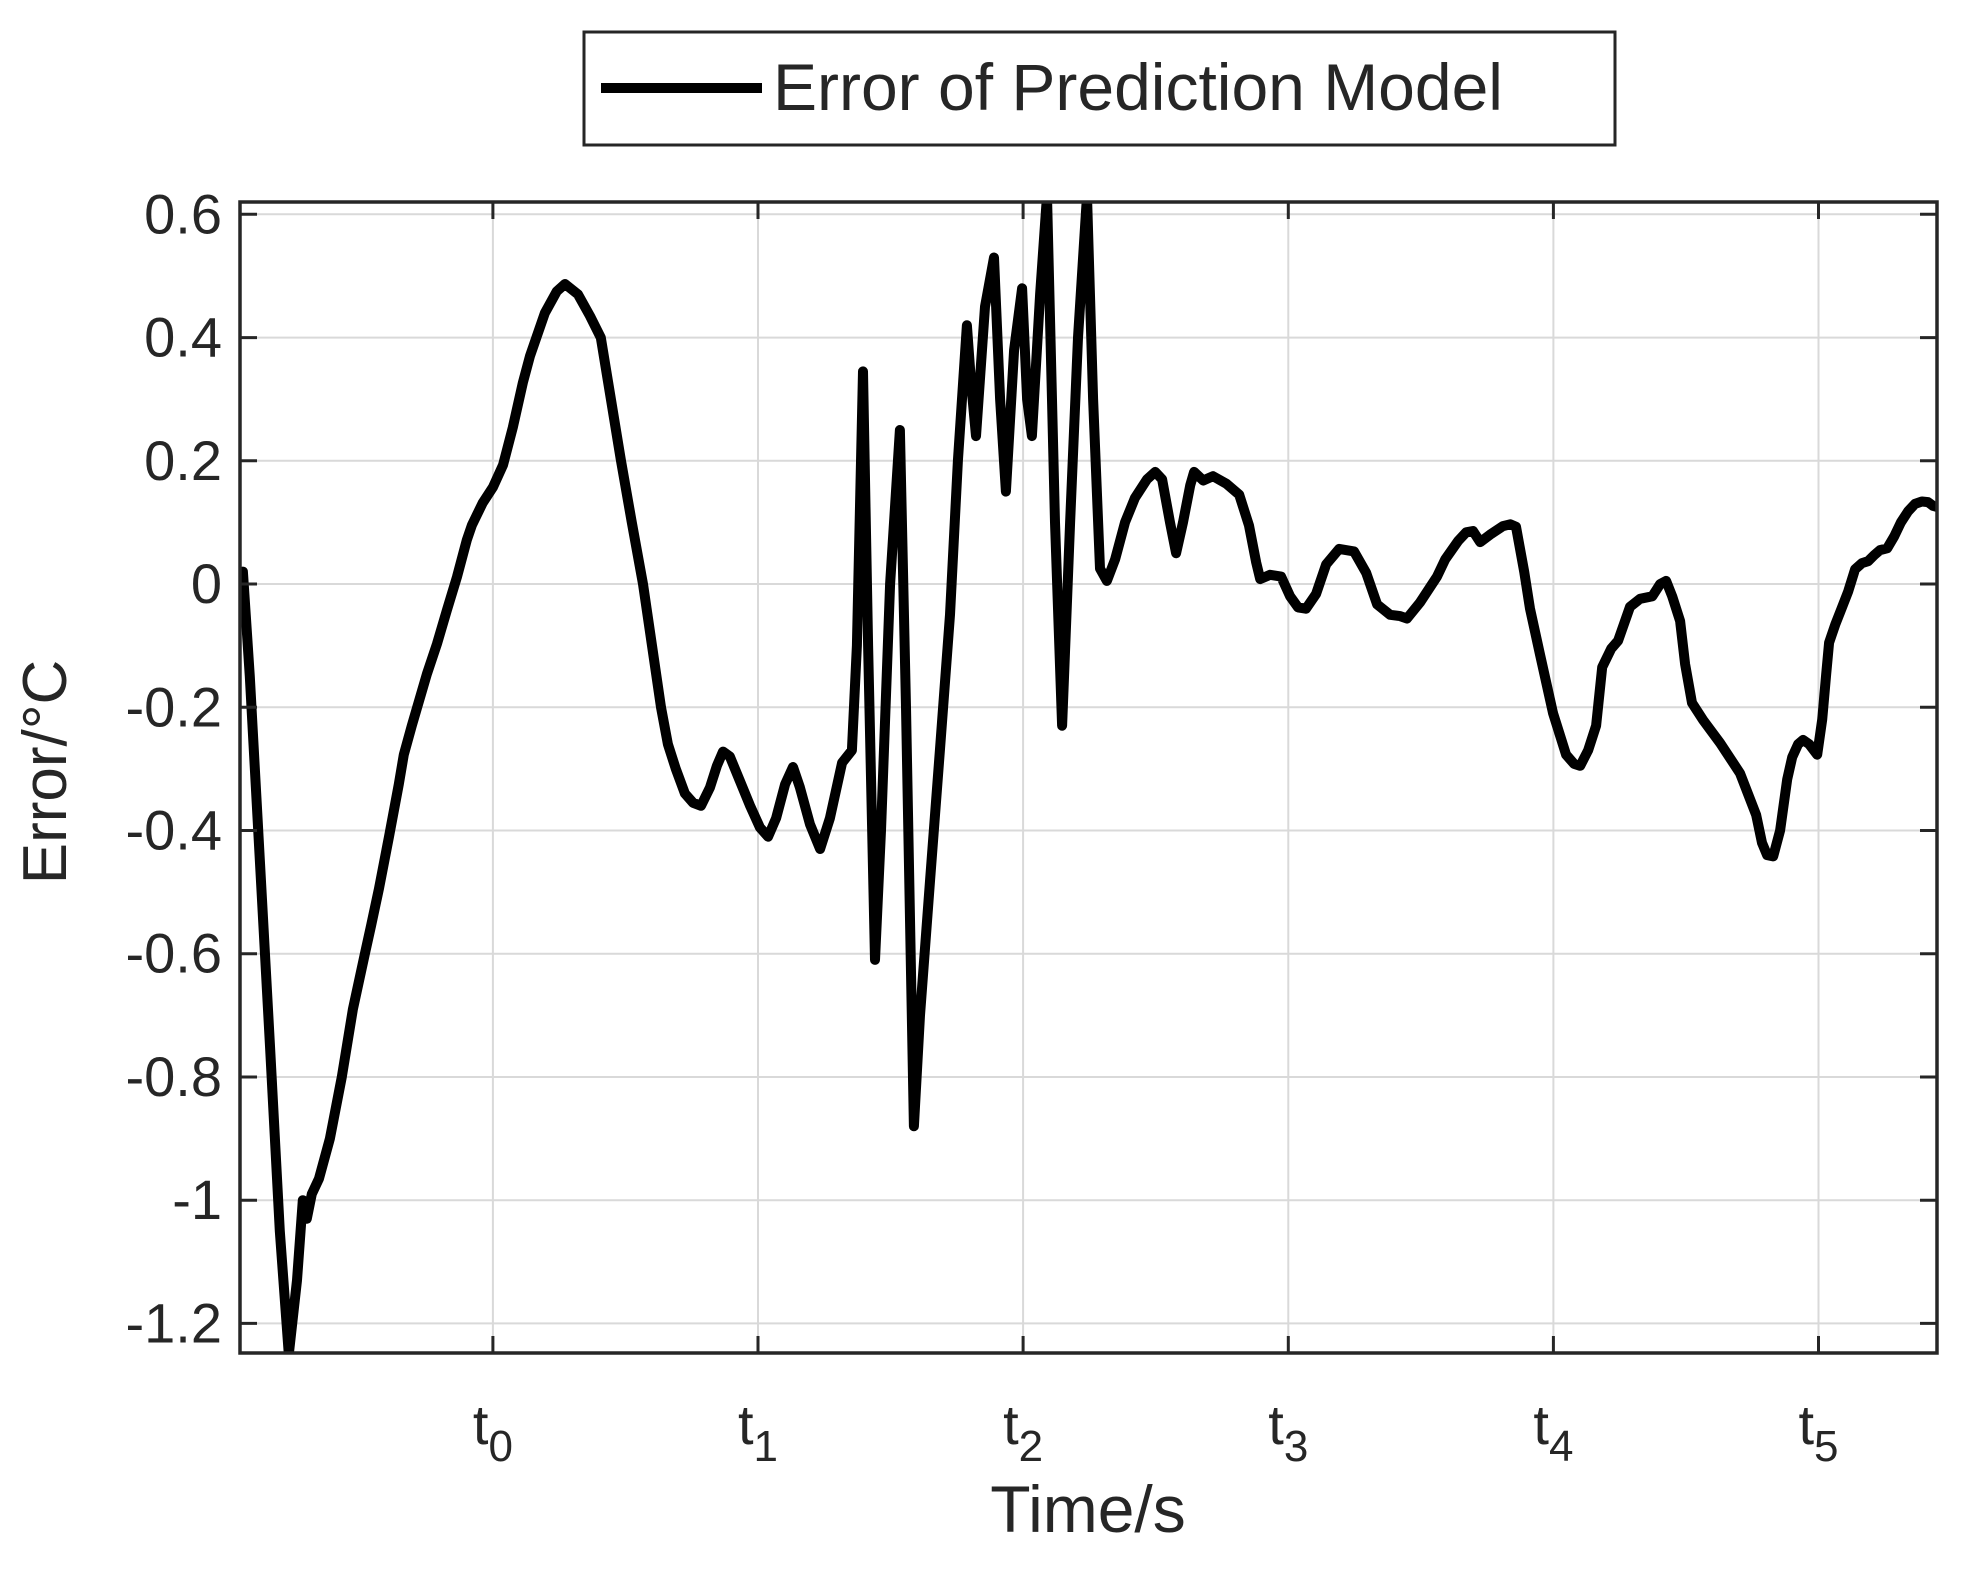 The width and height of the screenshot is (1964, 1580). I want to click on y-tick-label: 0, so click(206, 583).